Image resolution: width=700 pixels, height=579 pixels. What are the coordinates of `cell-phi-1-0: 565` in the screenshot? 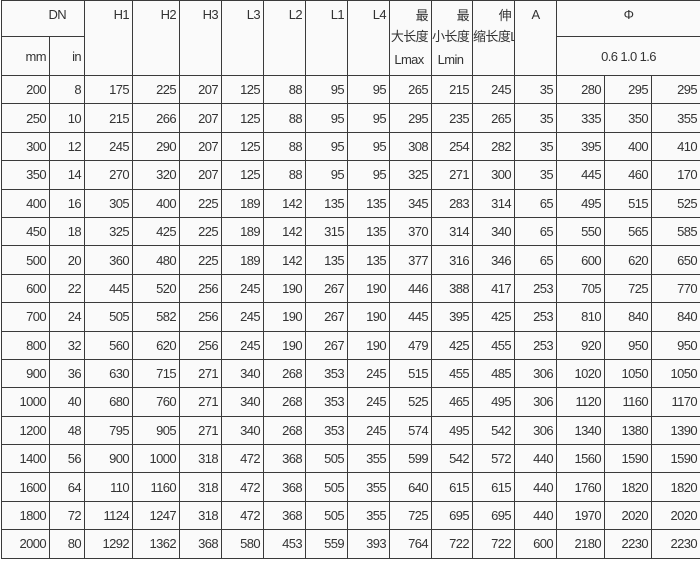 It's located at (628, 231).